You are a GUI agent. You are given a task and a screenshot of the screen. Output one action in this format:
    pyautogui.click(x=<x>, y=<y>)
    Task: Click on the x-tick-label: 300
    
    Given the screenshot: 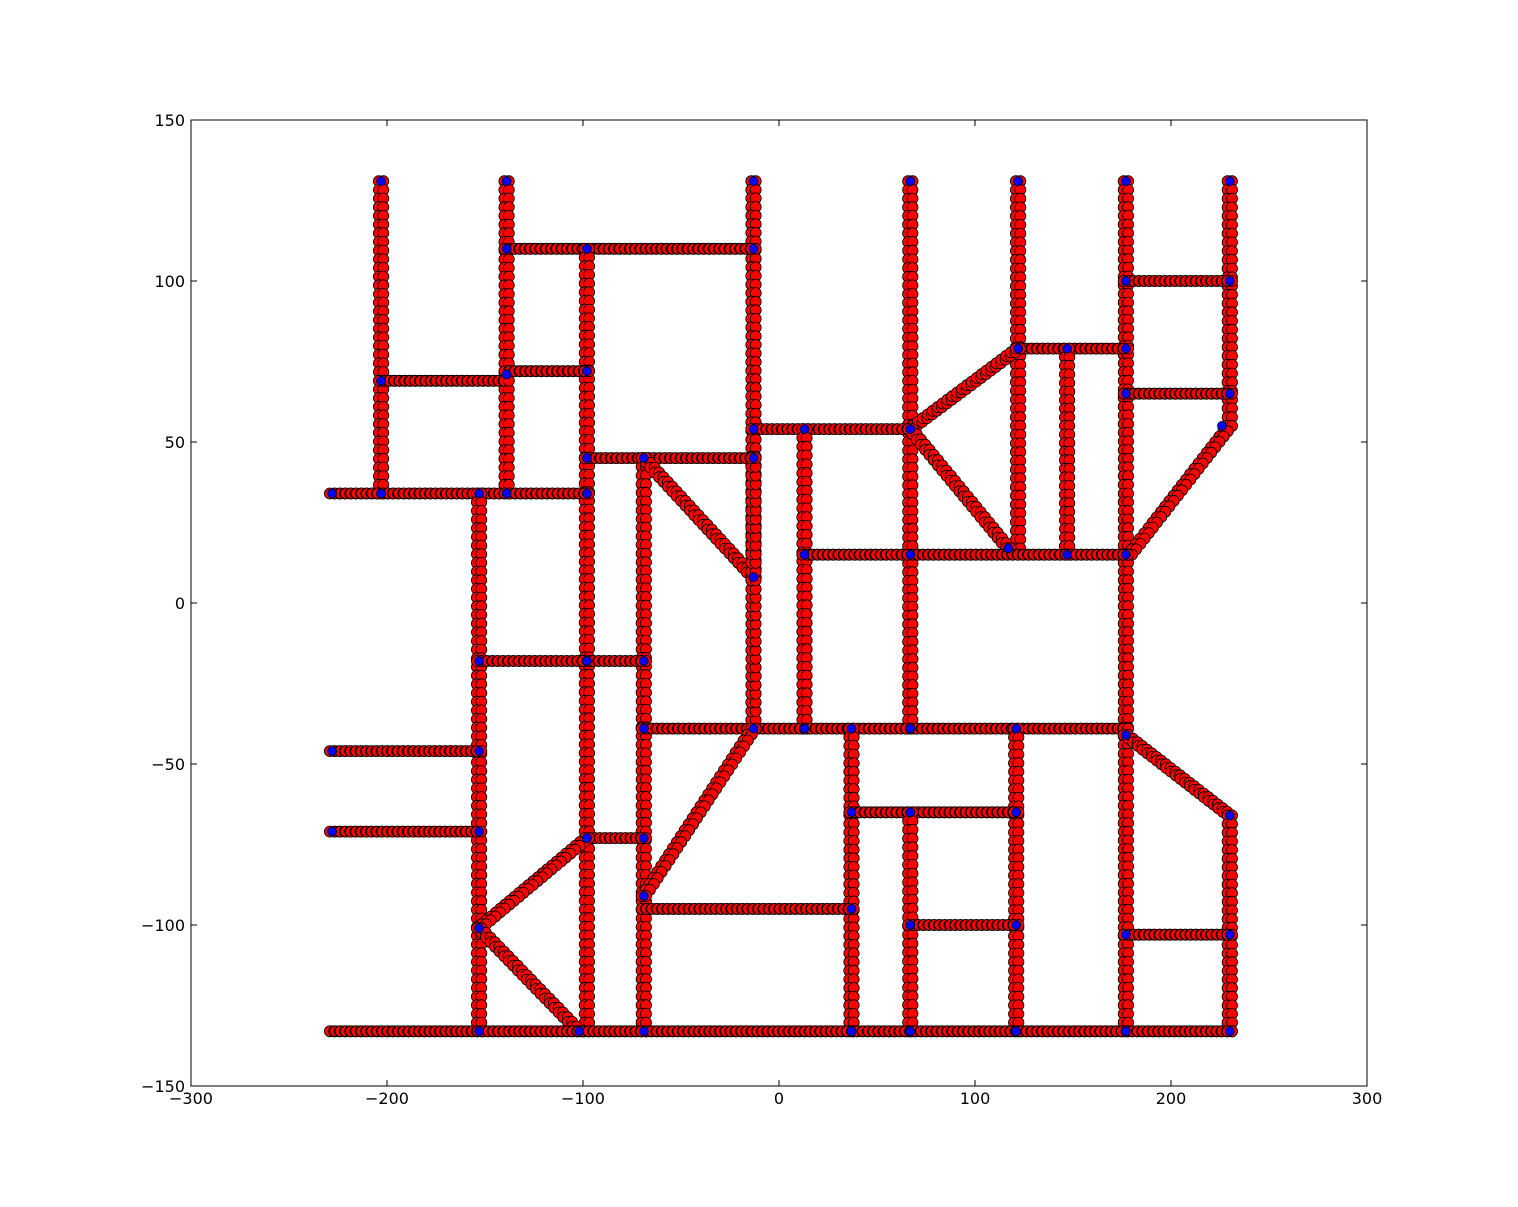 What is the action you would take?
    pyautogui.click(x=1367, y=1098)
    